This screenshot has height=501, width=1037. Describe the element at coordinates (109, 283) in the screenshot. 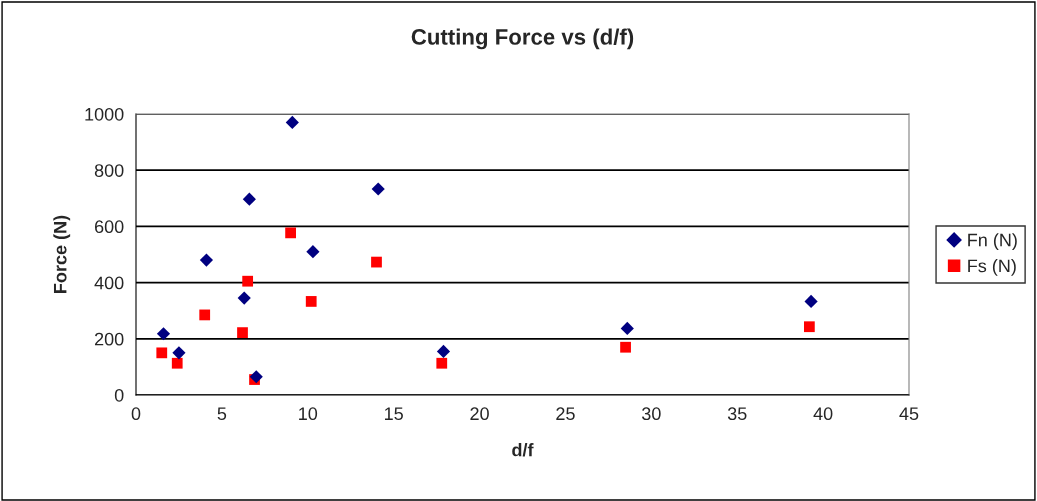

I see `y-tick-label: 400` at that location.